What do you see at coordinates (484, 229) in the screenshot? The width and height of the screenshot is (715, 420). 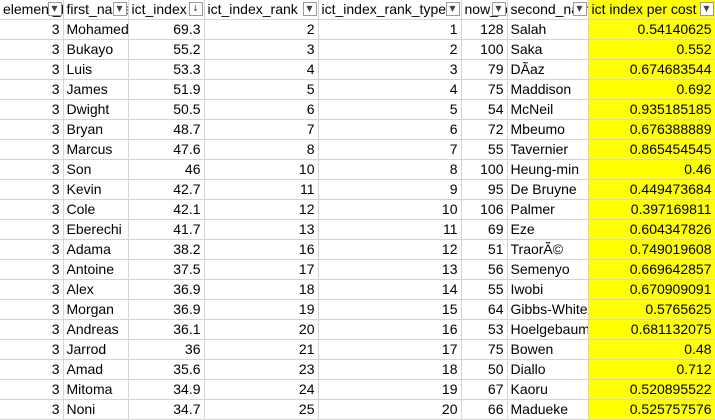 I see `table-cell: 69` at bounding box center [484, 229].